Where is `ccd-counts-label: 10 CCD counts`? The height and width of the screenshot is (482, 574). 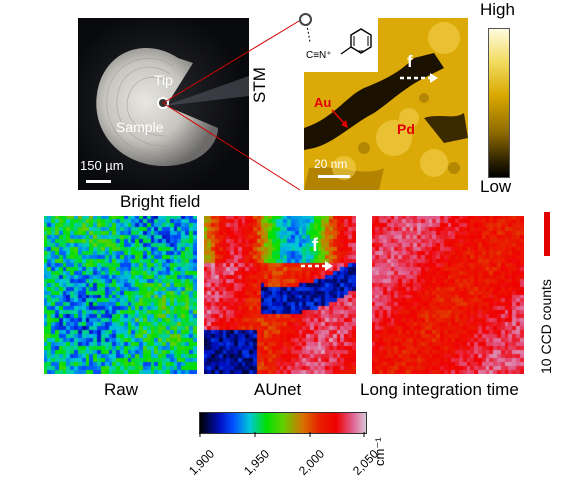
ccd-counts-label: 10 CCD counts is located at coordinates (546, 326).